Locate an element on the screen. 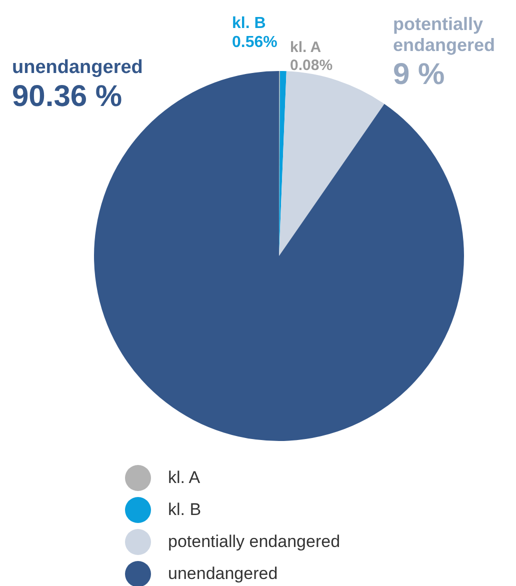 Image resolution: width=516 pixels, height=586 pixels. slice-label: potentially endangered is located at coordinates (444, 34).